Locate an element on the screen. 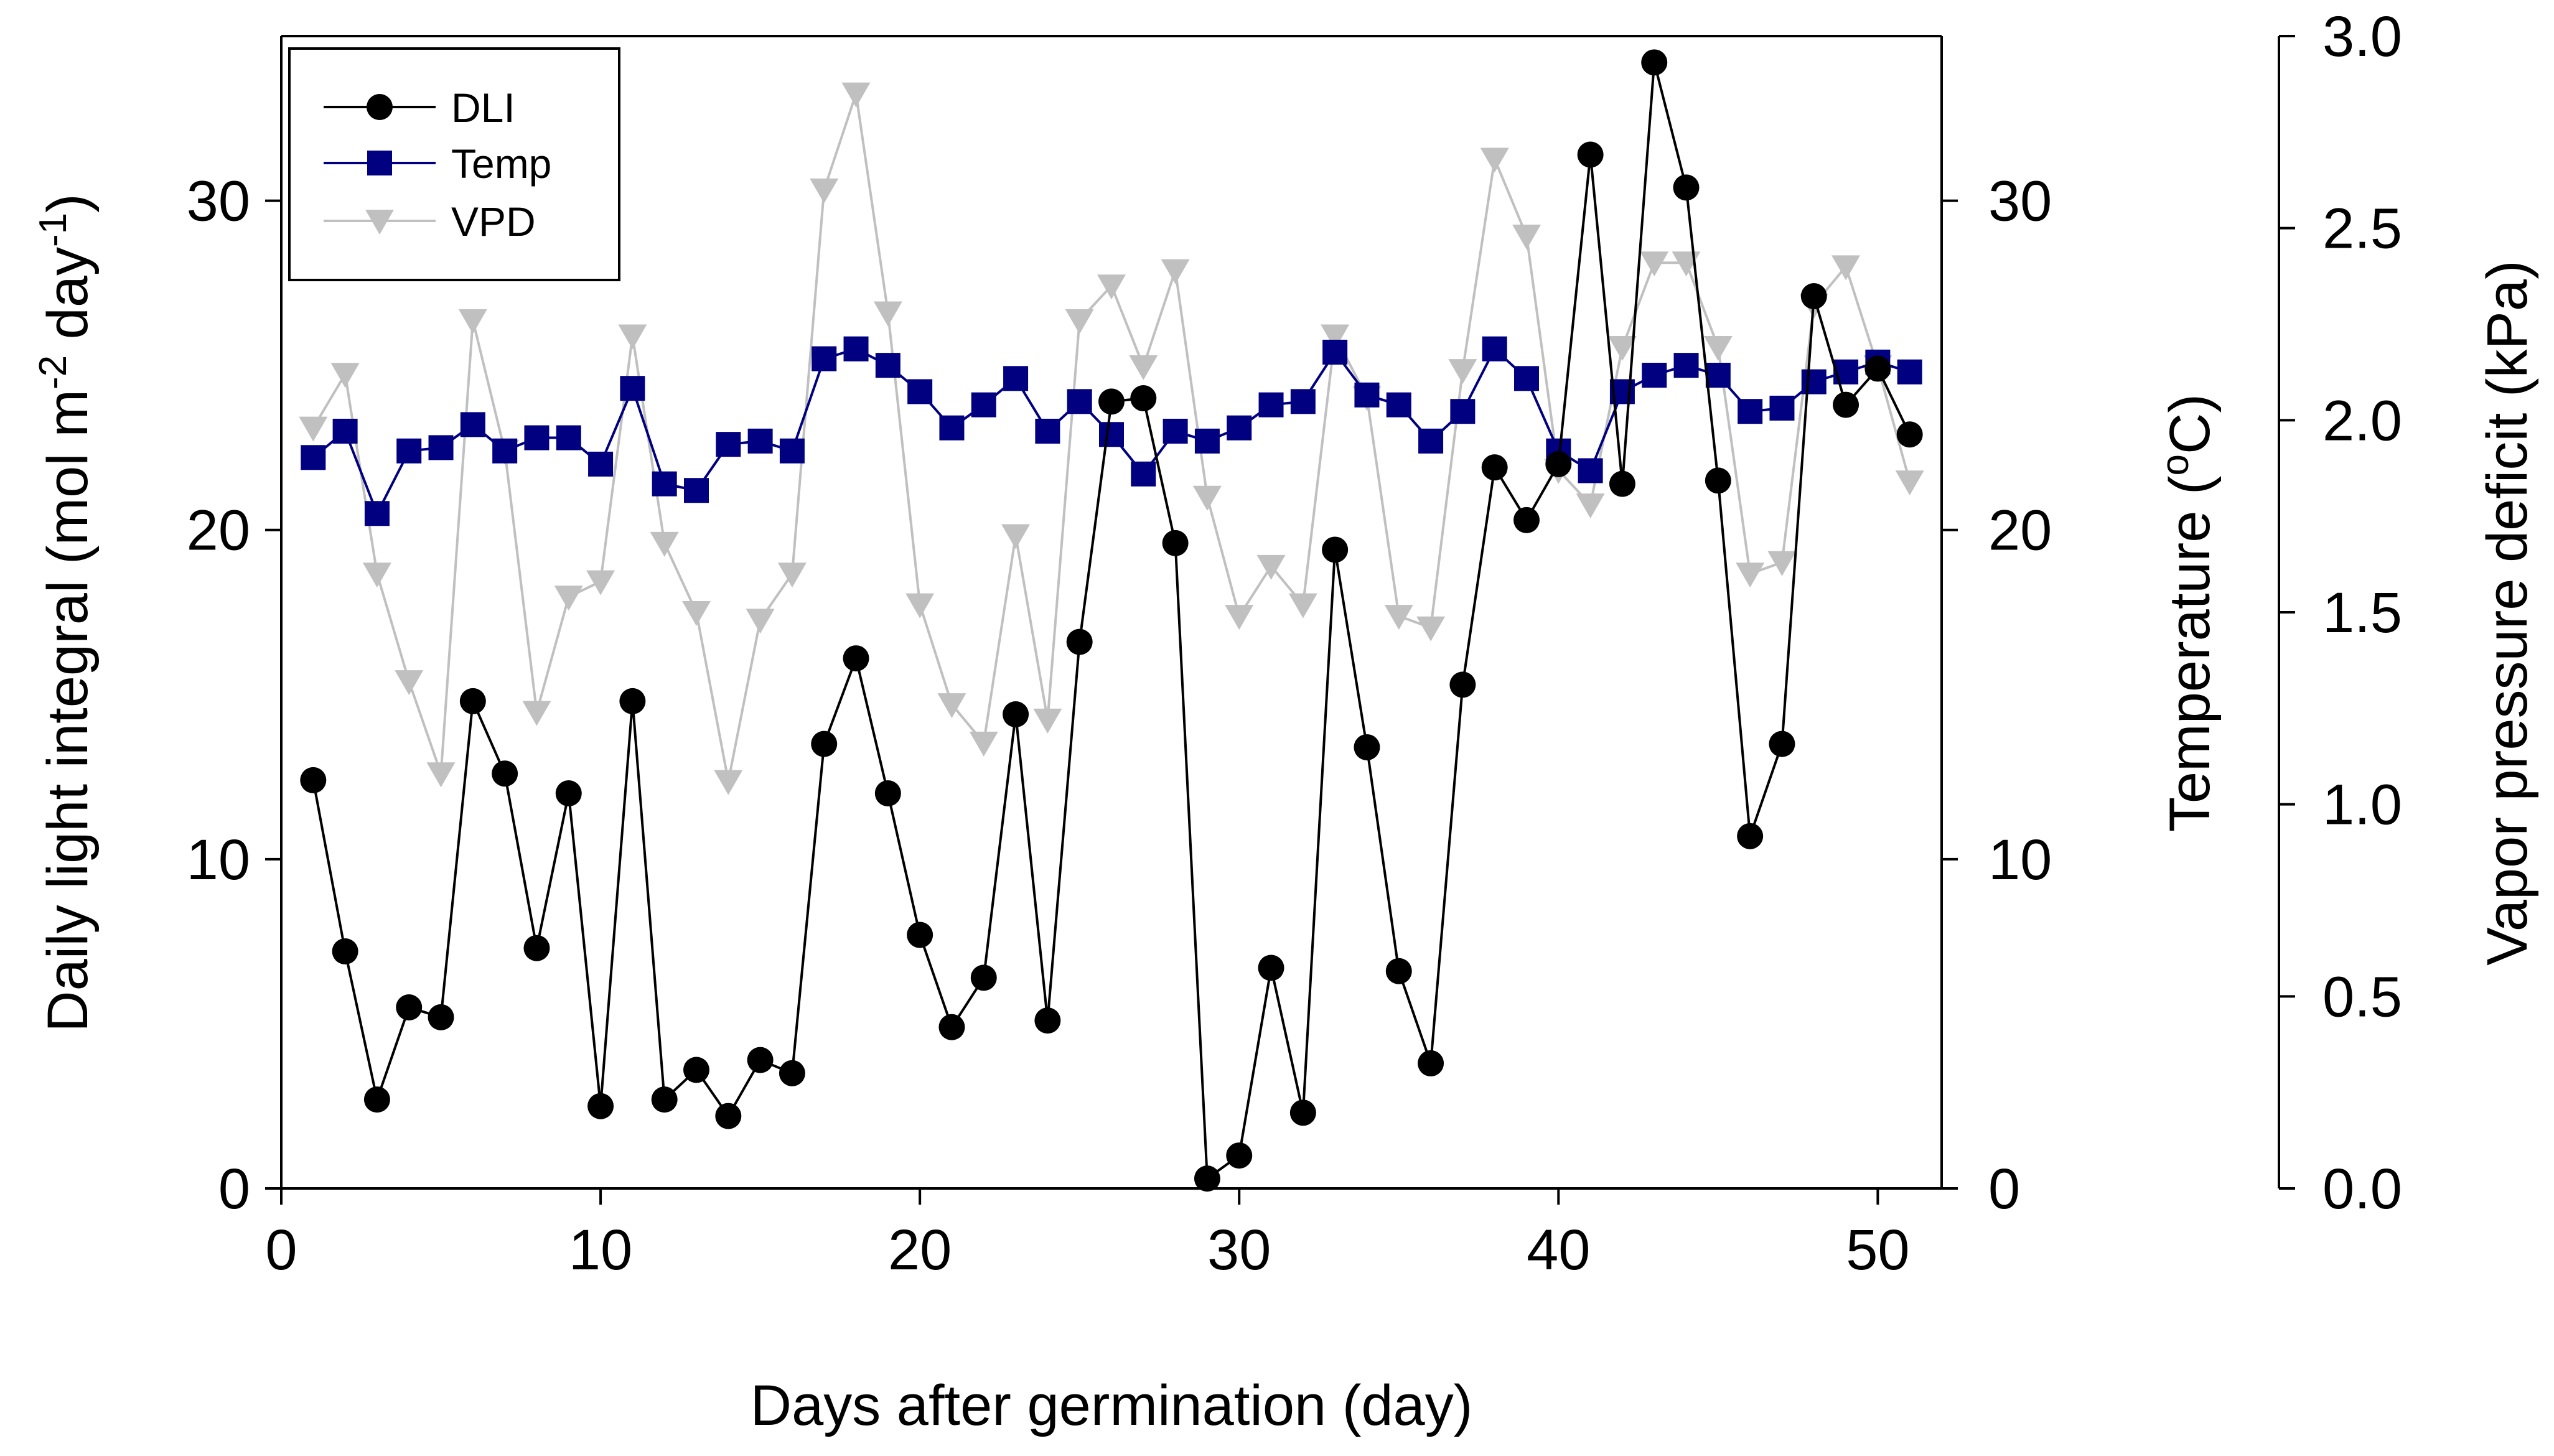 Image resolution: width=2554 pixels, height=1456 pixels. right-y-tick-label: 3.0 is located at coordinates (2362, 36).